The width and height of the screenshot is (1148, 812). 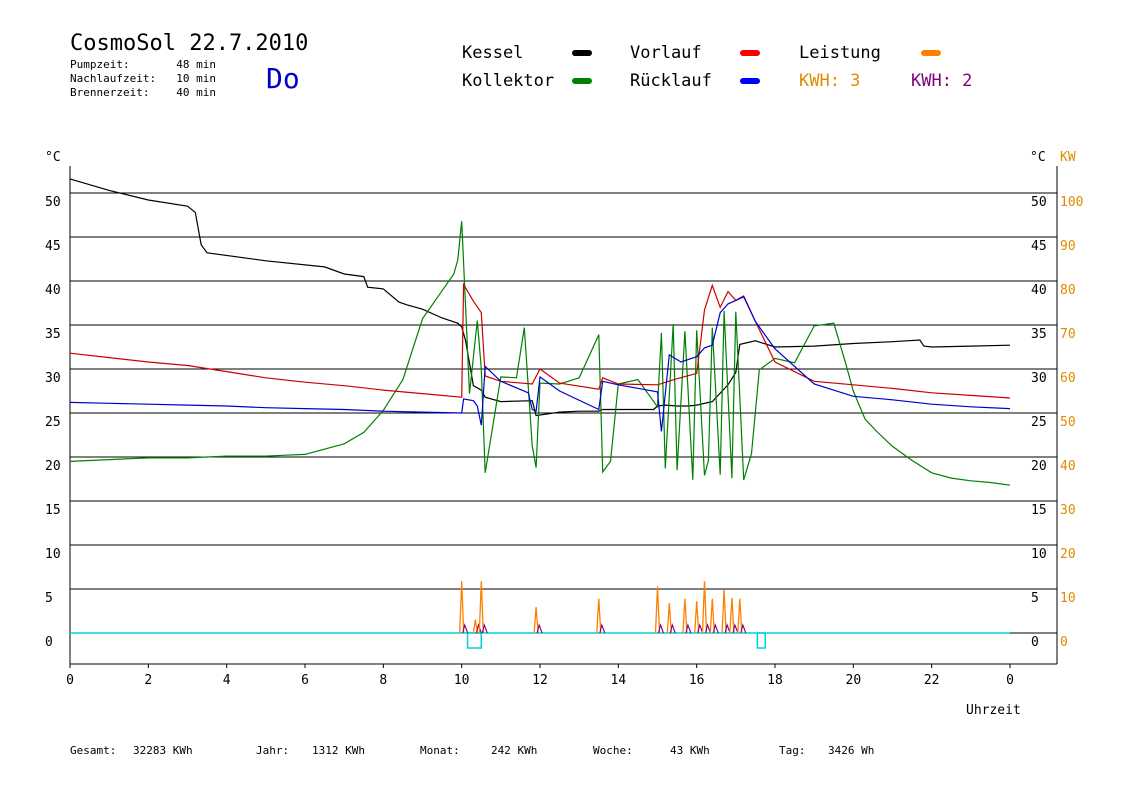 What do you see at coordinates (93, 750) in the screenshot?
I see `footer-label: Gesamt:` at bounding box center [93, 750].